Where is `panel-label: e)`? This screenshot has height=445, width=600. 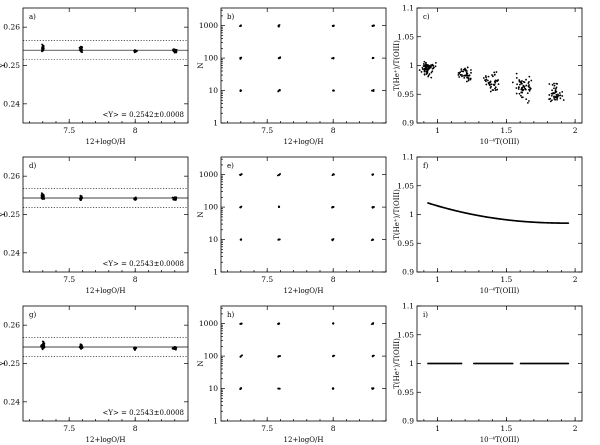
panel-label: e) is located at coordinates (230, 166).